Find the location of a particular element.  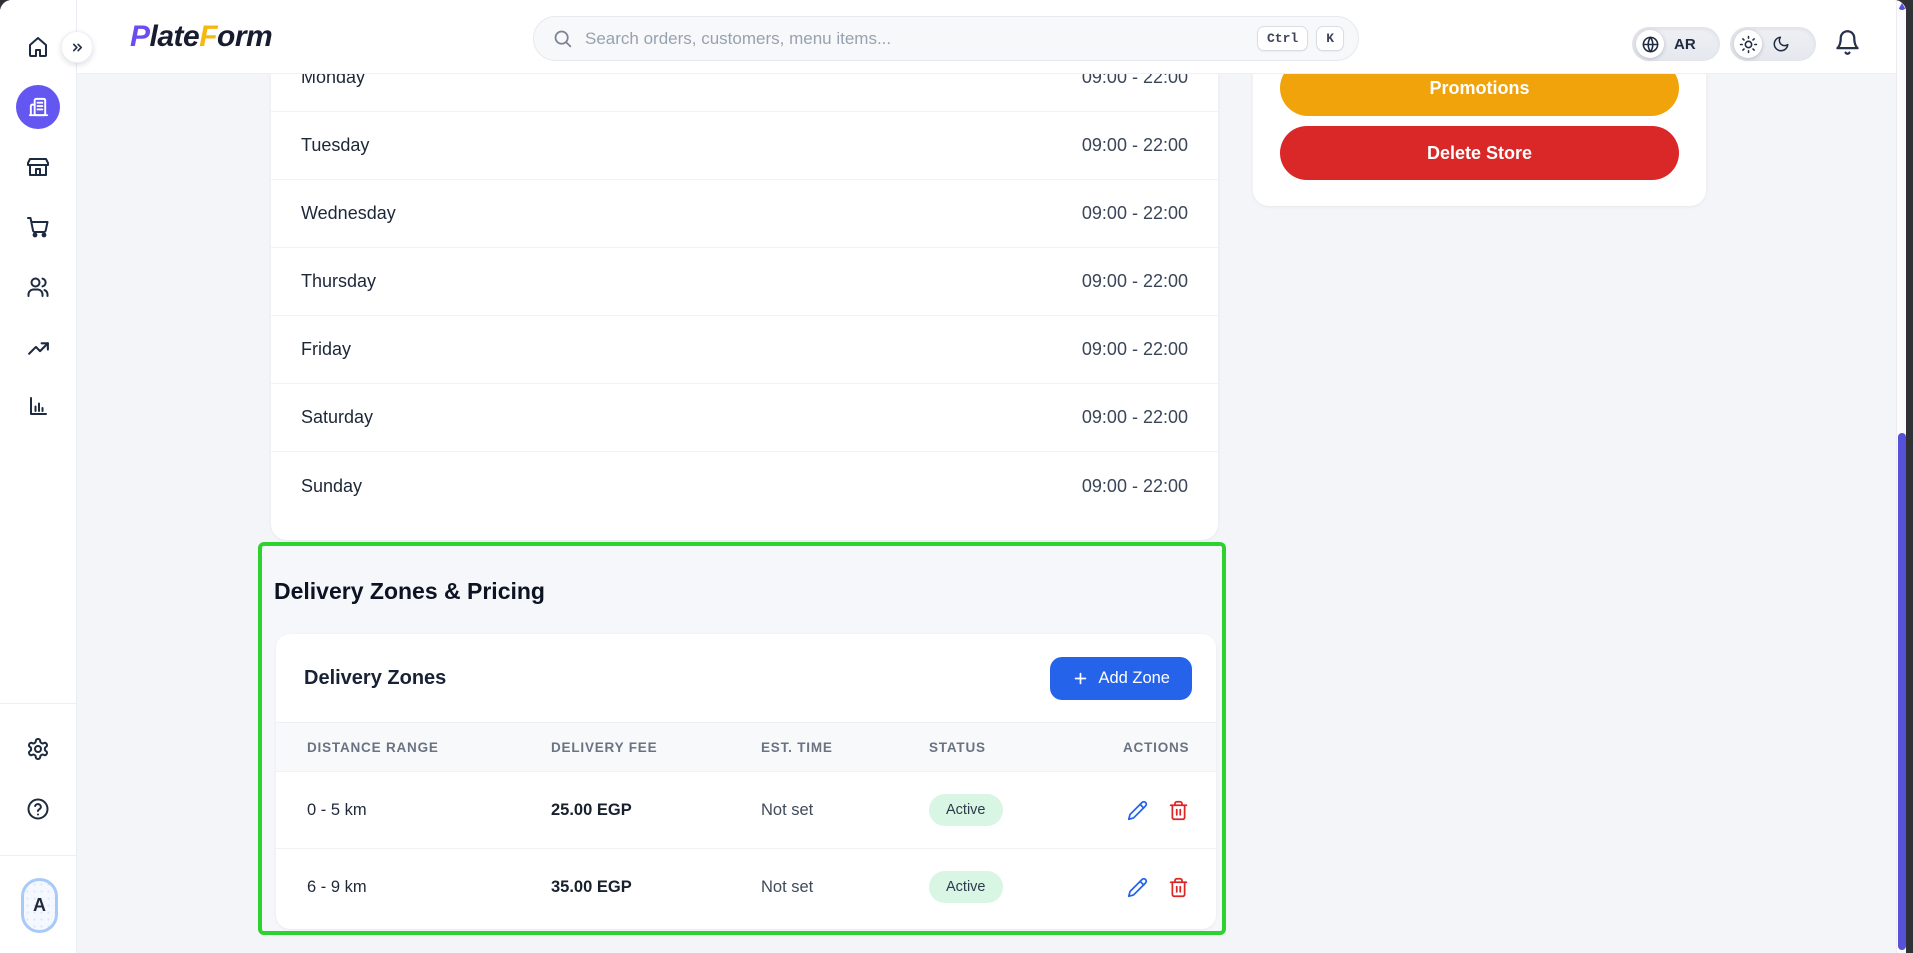

store-icon is located at coordinates (38, 167).